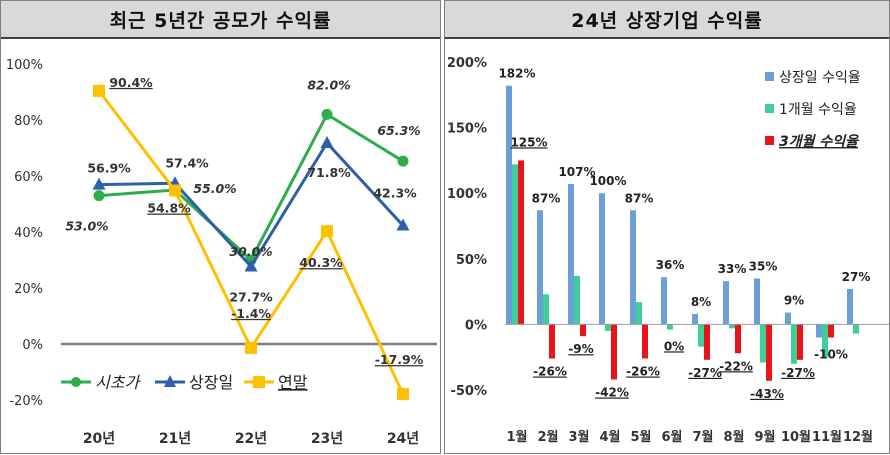  I want to click on data-label: -42%, so click(612, 393).